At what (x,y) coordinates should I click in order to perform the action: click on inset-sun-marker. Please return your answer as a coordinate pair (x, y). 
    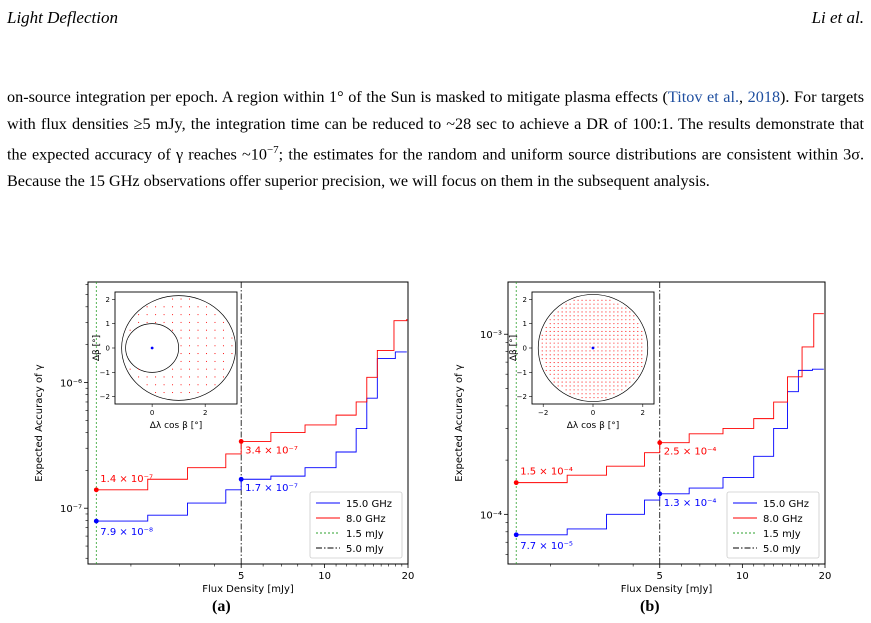
    Looking at the image, I should click on (152, 348).